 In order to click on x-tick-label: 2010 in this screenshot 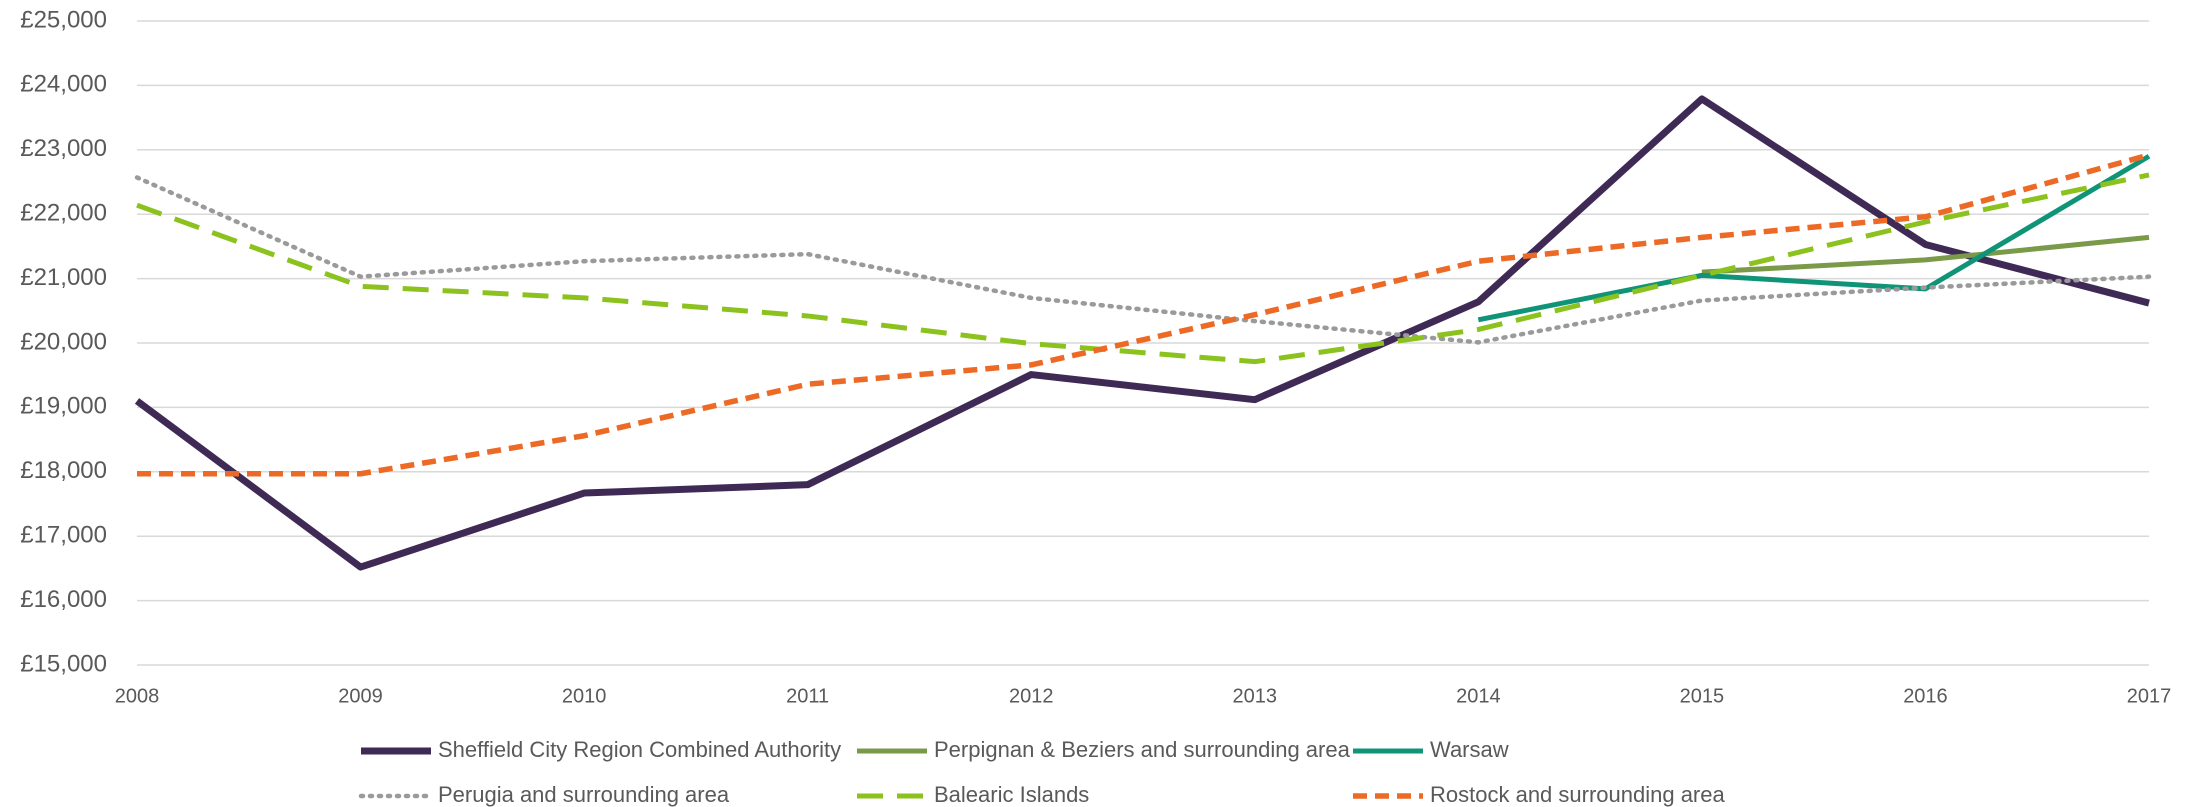, I will do `click(584, 696)`.